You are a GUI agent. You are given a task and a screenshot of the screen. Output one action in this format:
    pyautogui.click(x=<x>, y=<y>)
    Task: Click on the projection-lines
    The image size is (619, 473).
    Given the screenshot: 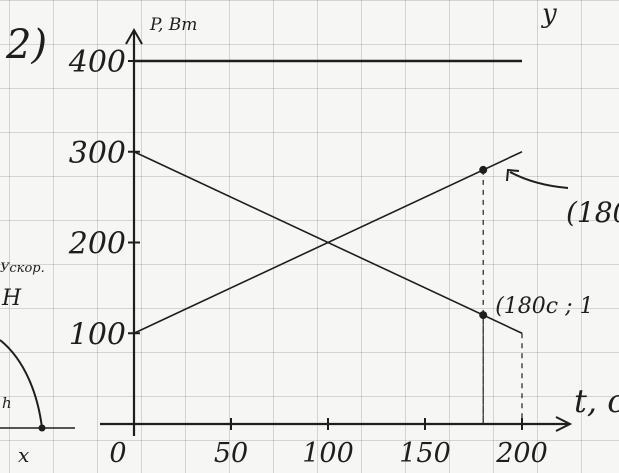 What is the action you would take?
    pyautogui.click(x=502, y=296)
    